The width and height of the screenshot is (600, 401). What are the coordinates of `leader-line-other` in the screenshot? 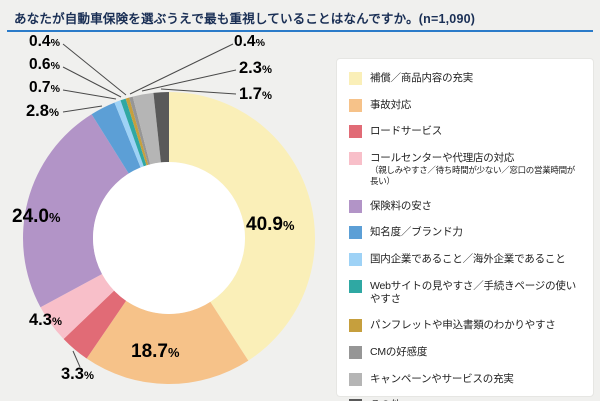 It's located at (198, 91).